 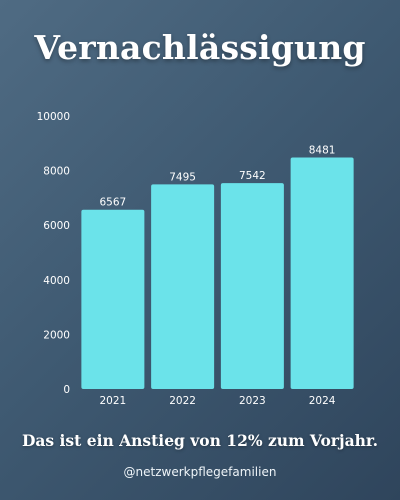 What do you see at coordinates (53, 117) in the screenshot?
I see `y-tick-label: 10000` at bounding box center [53, 117].